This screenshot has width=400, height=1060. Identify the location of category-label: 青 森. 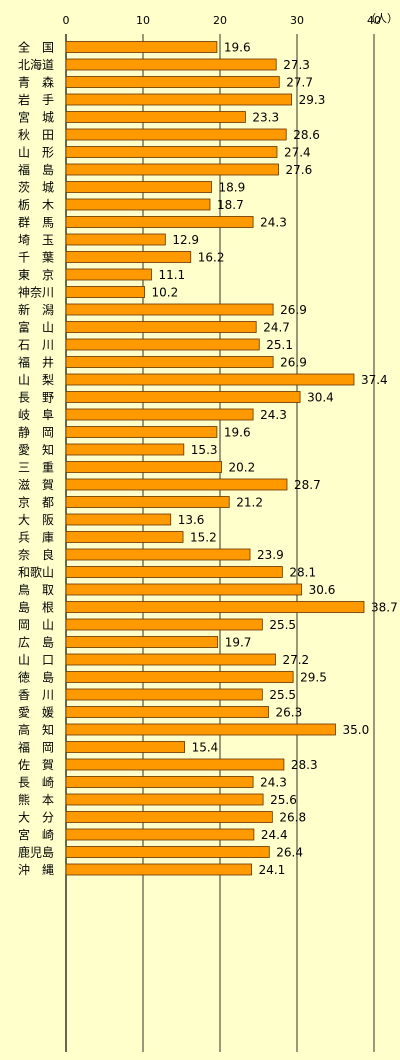
(36, 82).